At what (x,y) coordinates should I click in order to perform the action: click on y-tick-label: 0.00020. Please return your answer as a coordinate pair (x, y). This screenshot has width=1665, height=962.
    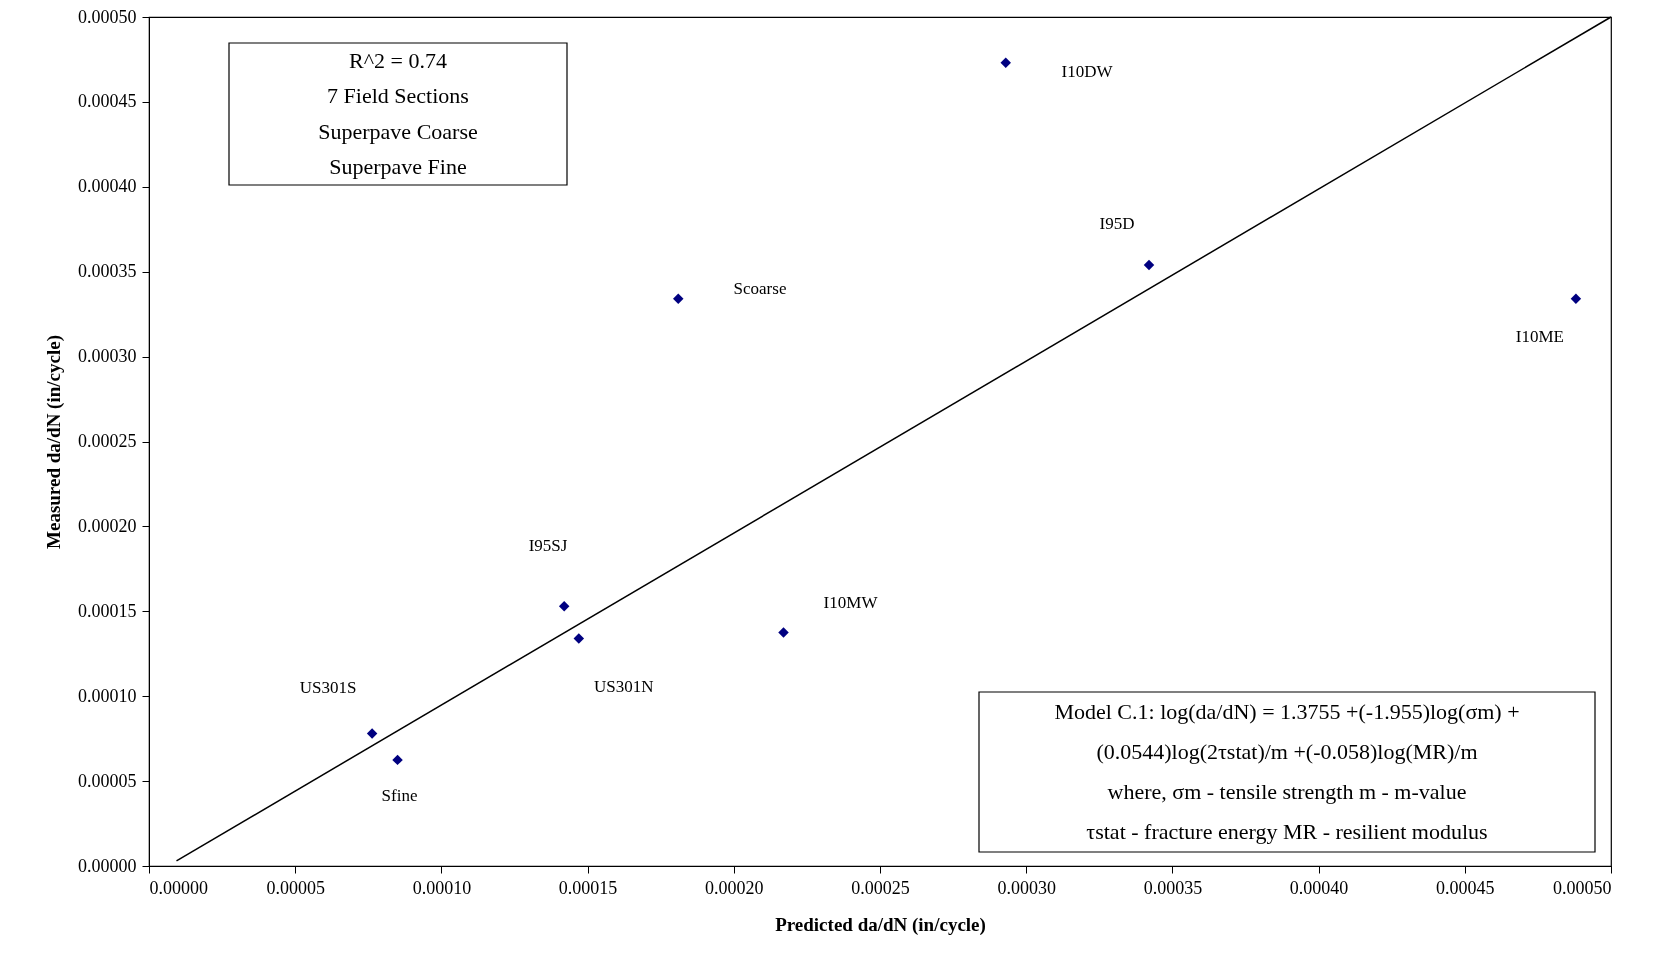
    Looking at the image, I should click on (107, 525).